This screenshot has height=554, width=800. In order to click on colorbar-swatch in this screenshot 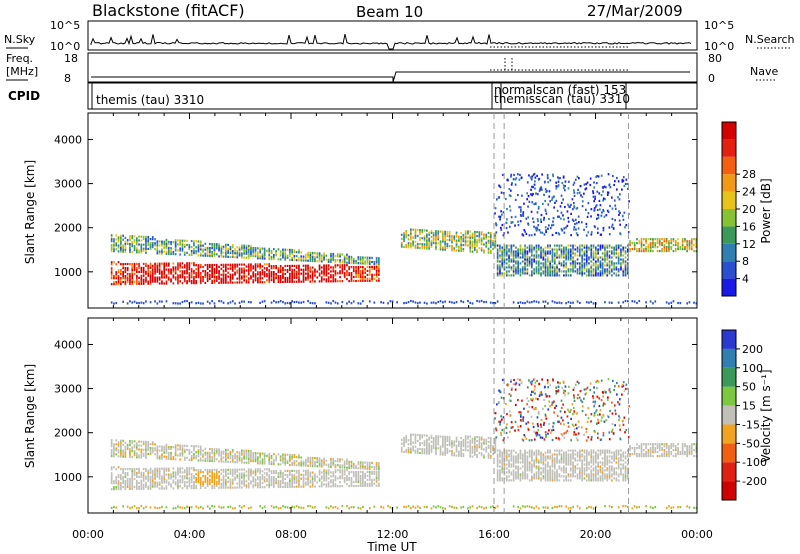, I will do `click(729, 148)`.